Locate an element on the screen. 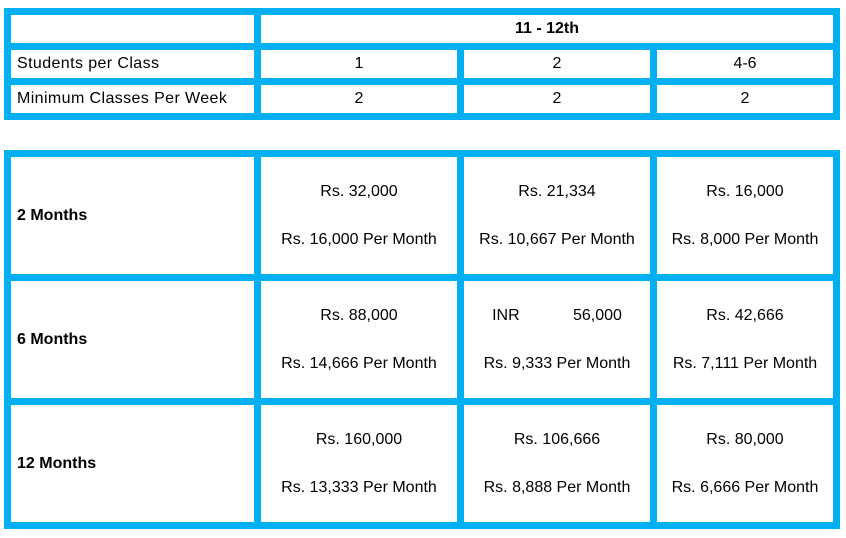  duration-label-12-months: 12 Months is located at coordinates (132, 463).